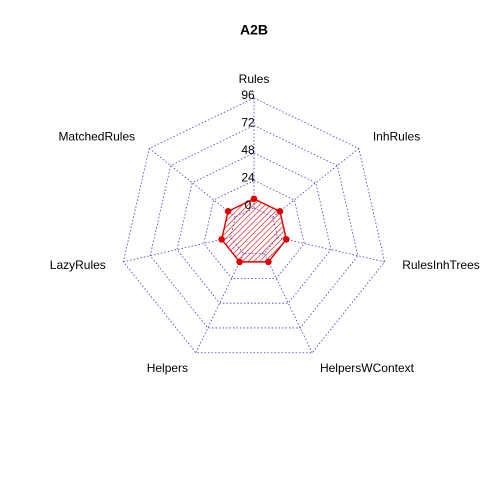 The width and height of the screenshot is (480, 480). I want to click on axis-label-helperswcontext: HelpersWContext, so click(367, 368).